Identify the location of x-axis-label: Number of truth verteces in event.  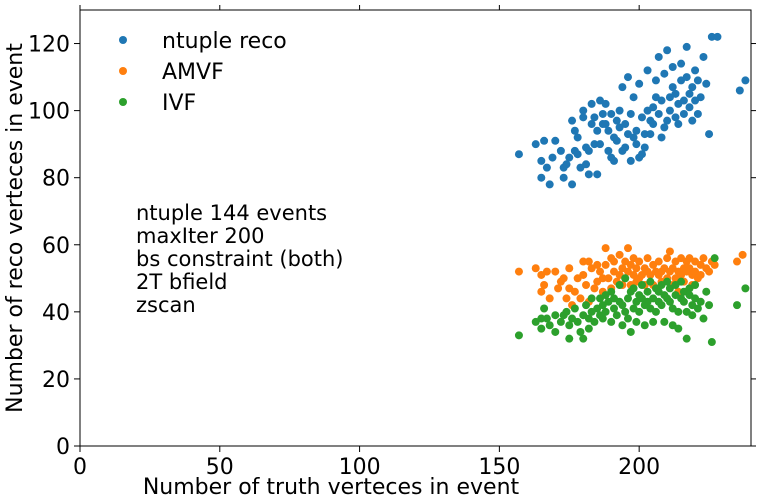
(331, 487).